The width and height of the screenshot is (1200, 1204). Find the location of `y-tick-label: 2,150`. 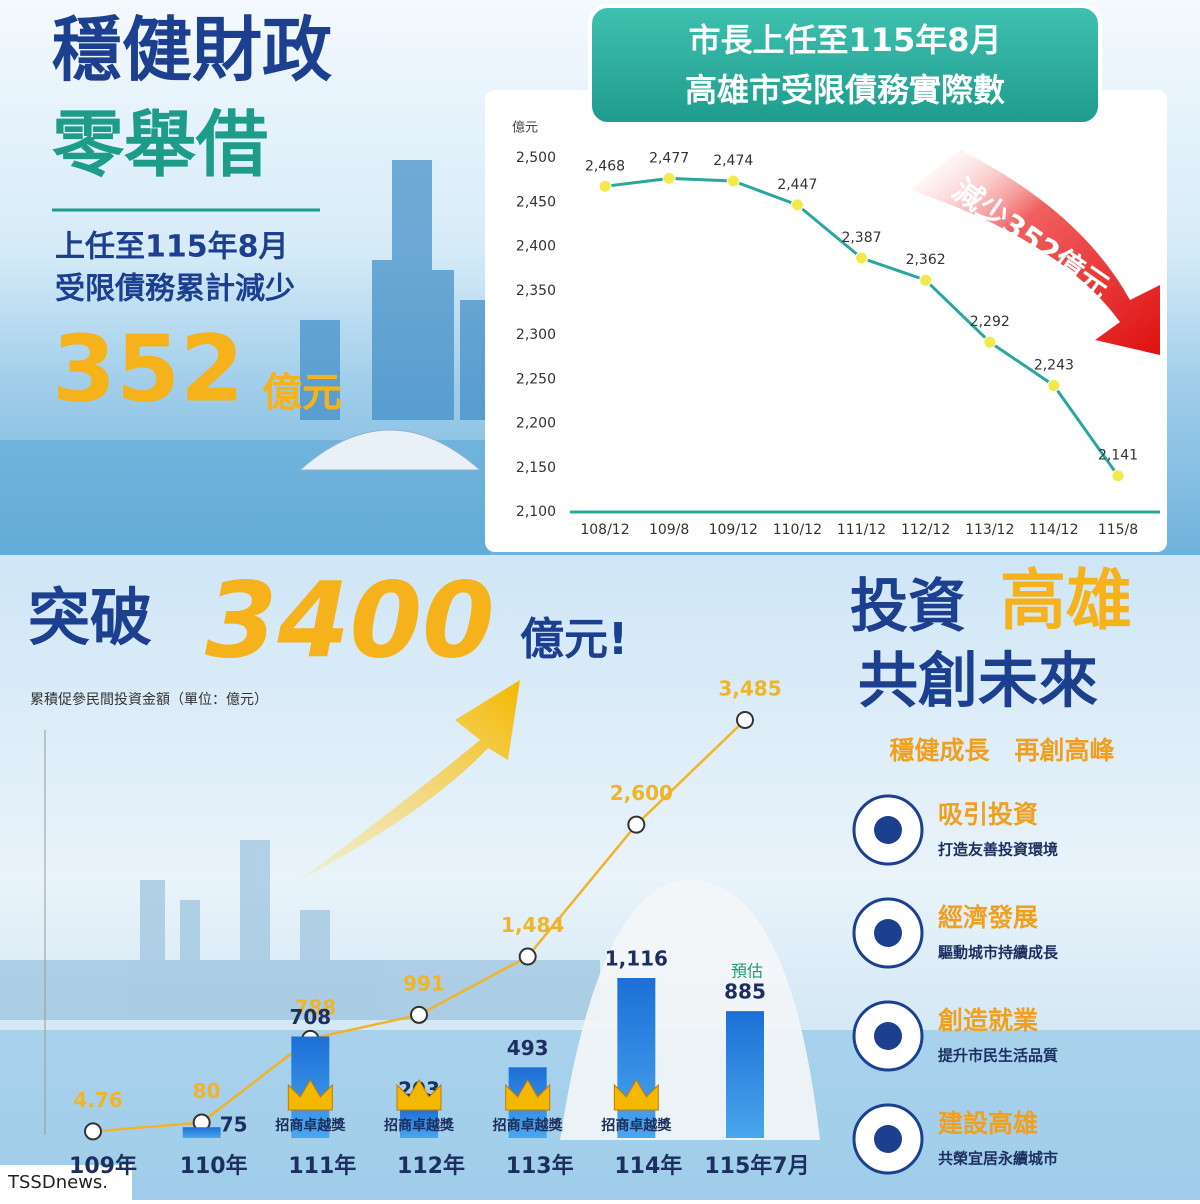

y-tick-label: 2,150 is located at coordinates (536, 468).